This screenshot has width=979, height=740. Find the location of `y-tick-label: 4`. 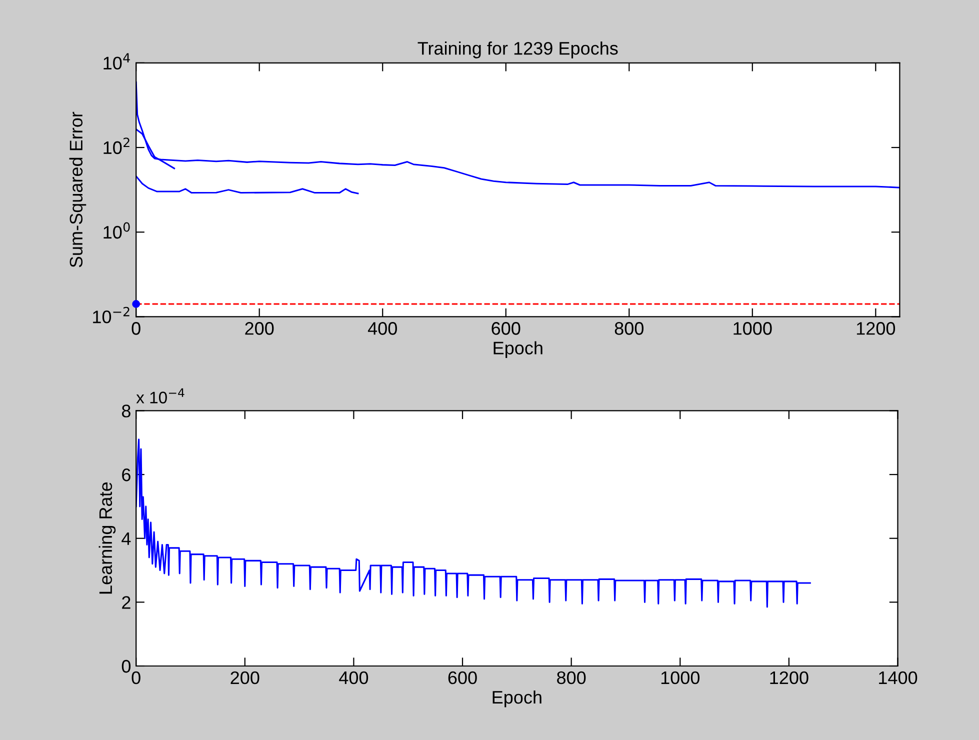

y-tick-label: 4 is located at coordinates (126, 538).